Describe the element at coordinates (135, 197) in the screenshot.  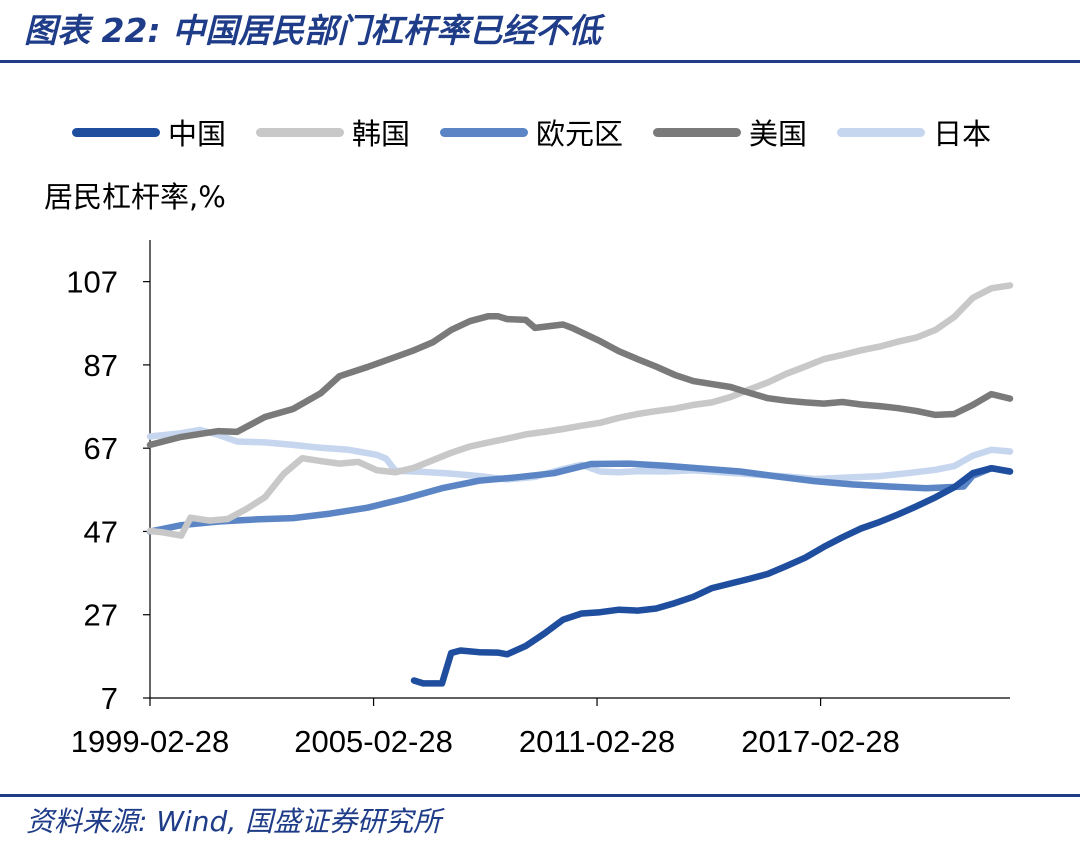
I see `y-axis-label: 居民杠杆率,%` at that location.